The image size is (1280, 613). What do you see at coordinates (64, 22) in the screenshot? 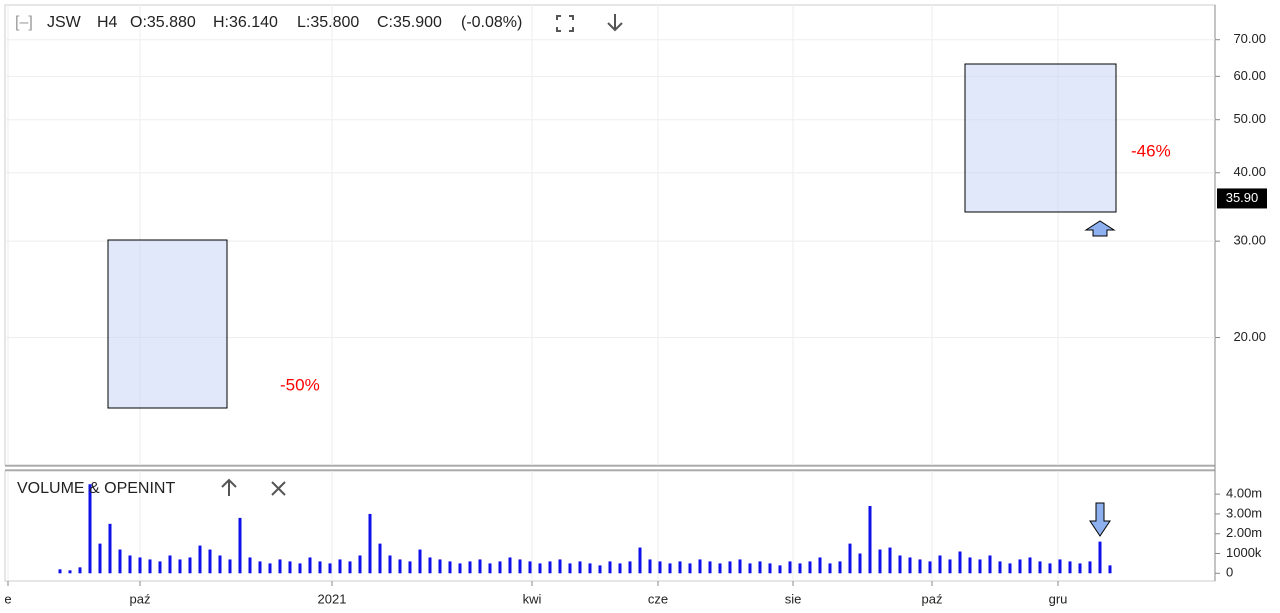
I see `symbol: JSW` at bounding box center [64, 22].